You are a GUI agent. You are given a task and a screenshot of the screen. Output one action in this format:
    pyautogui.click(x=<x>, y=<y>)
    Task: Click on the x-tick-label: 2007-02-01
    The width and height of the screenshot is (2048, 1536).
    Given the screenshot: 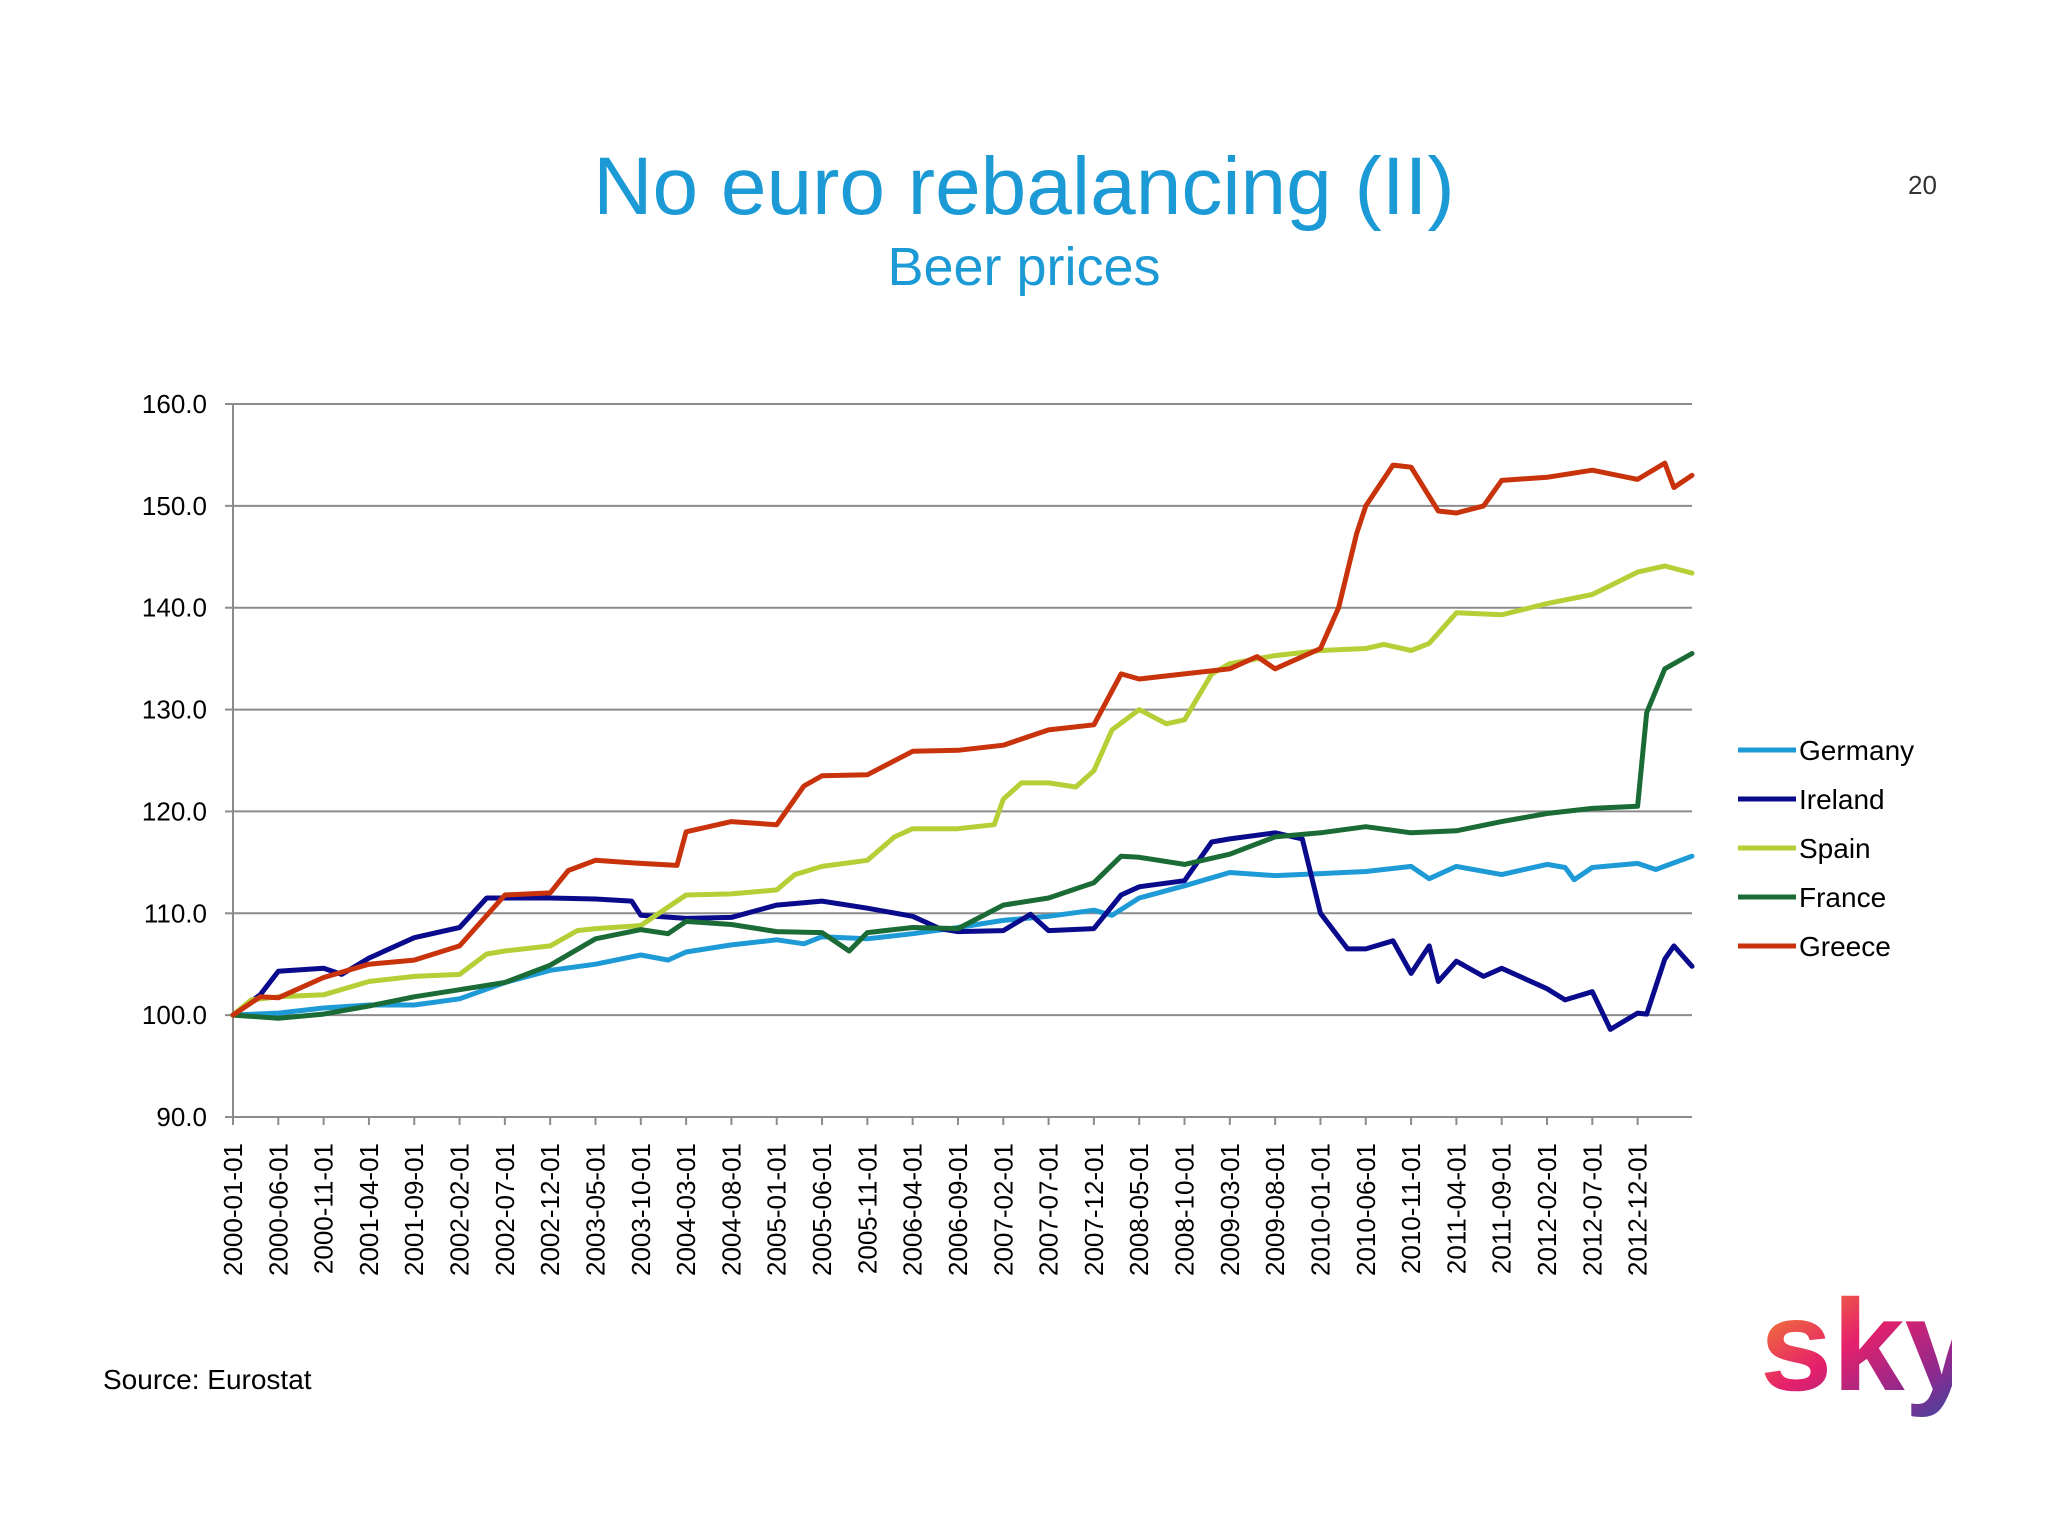 What is the action you would take?
    pyautogui.click(x=1003, y=1209)
    